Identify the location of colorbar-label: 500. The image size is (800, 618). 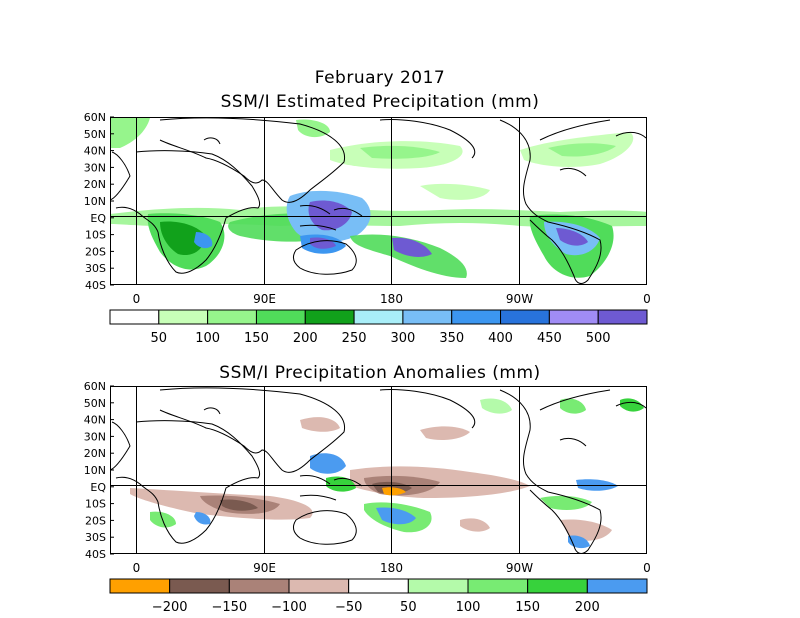
(598, 338).